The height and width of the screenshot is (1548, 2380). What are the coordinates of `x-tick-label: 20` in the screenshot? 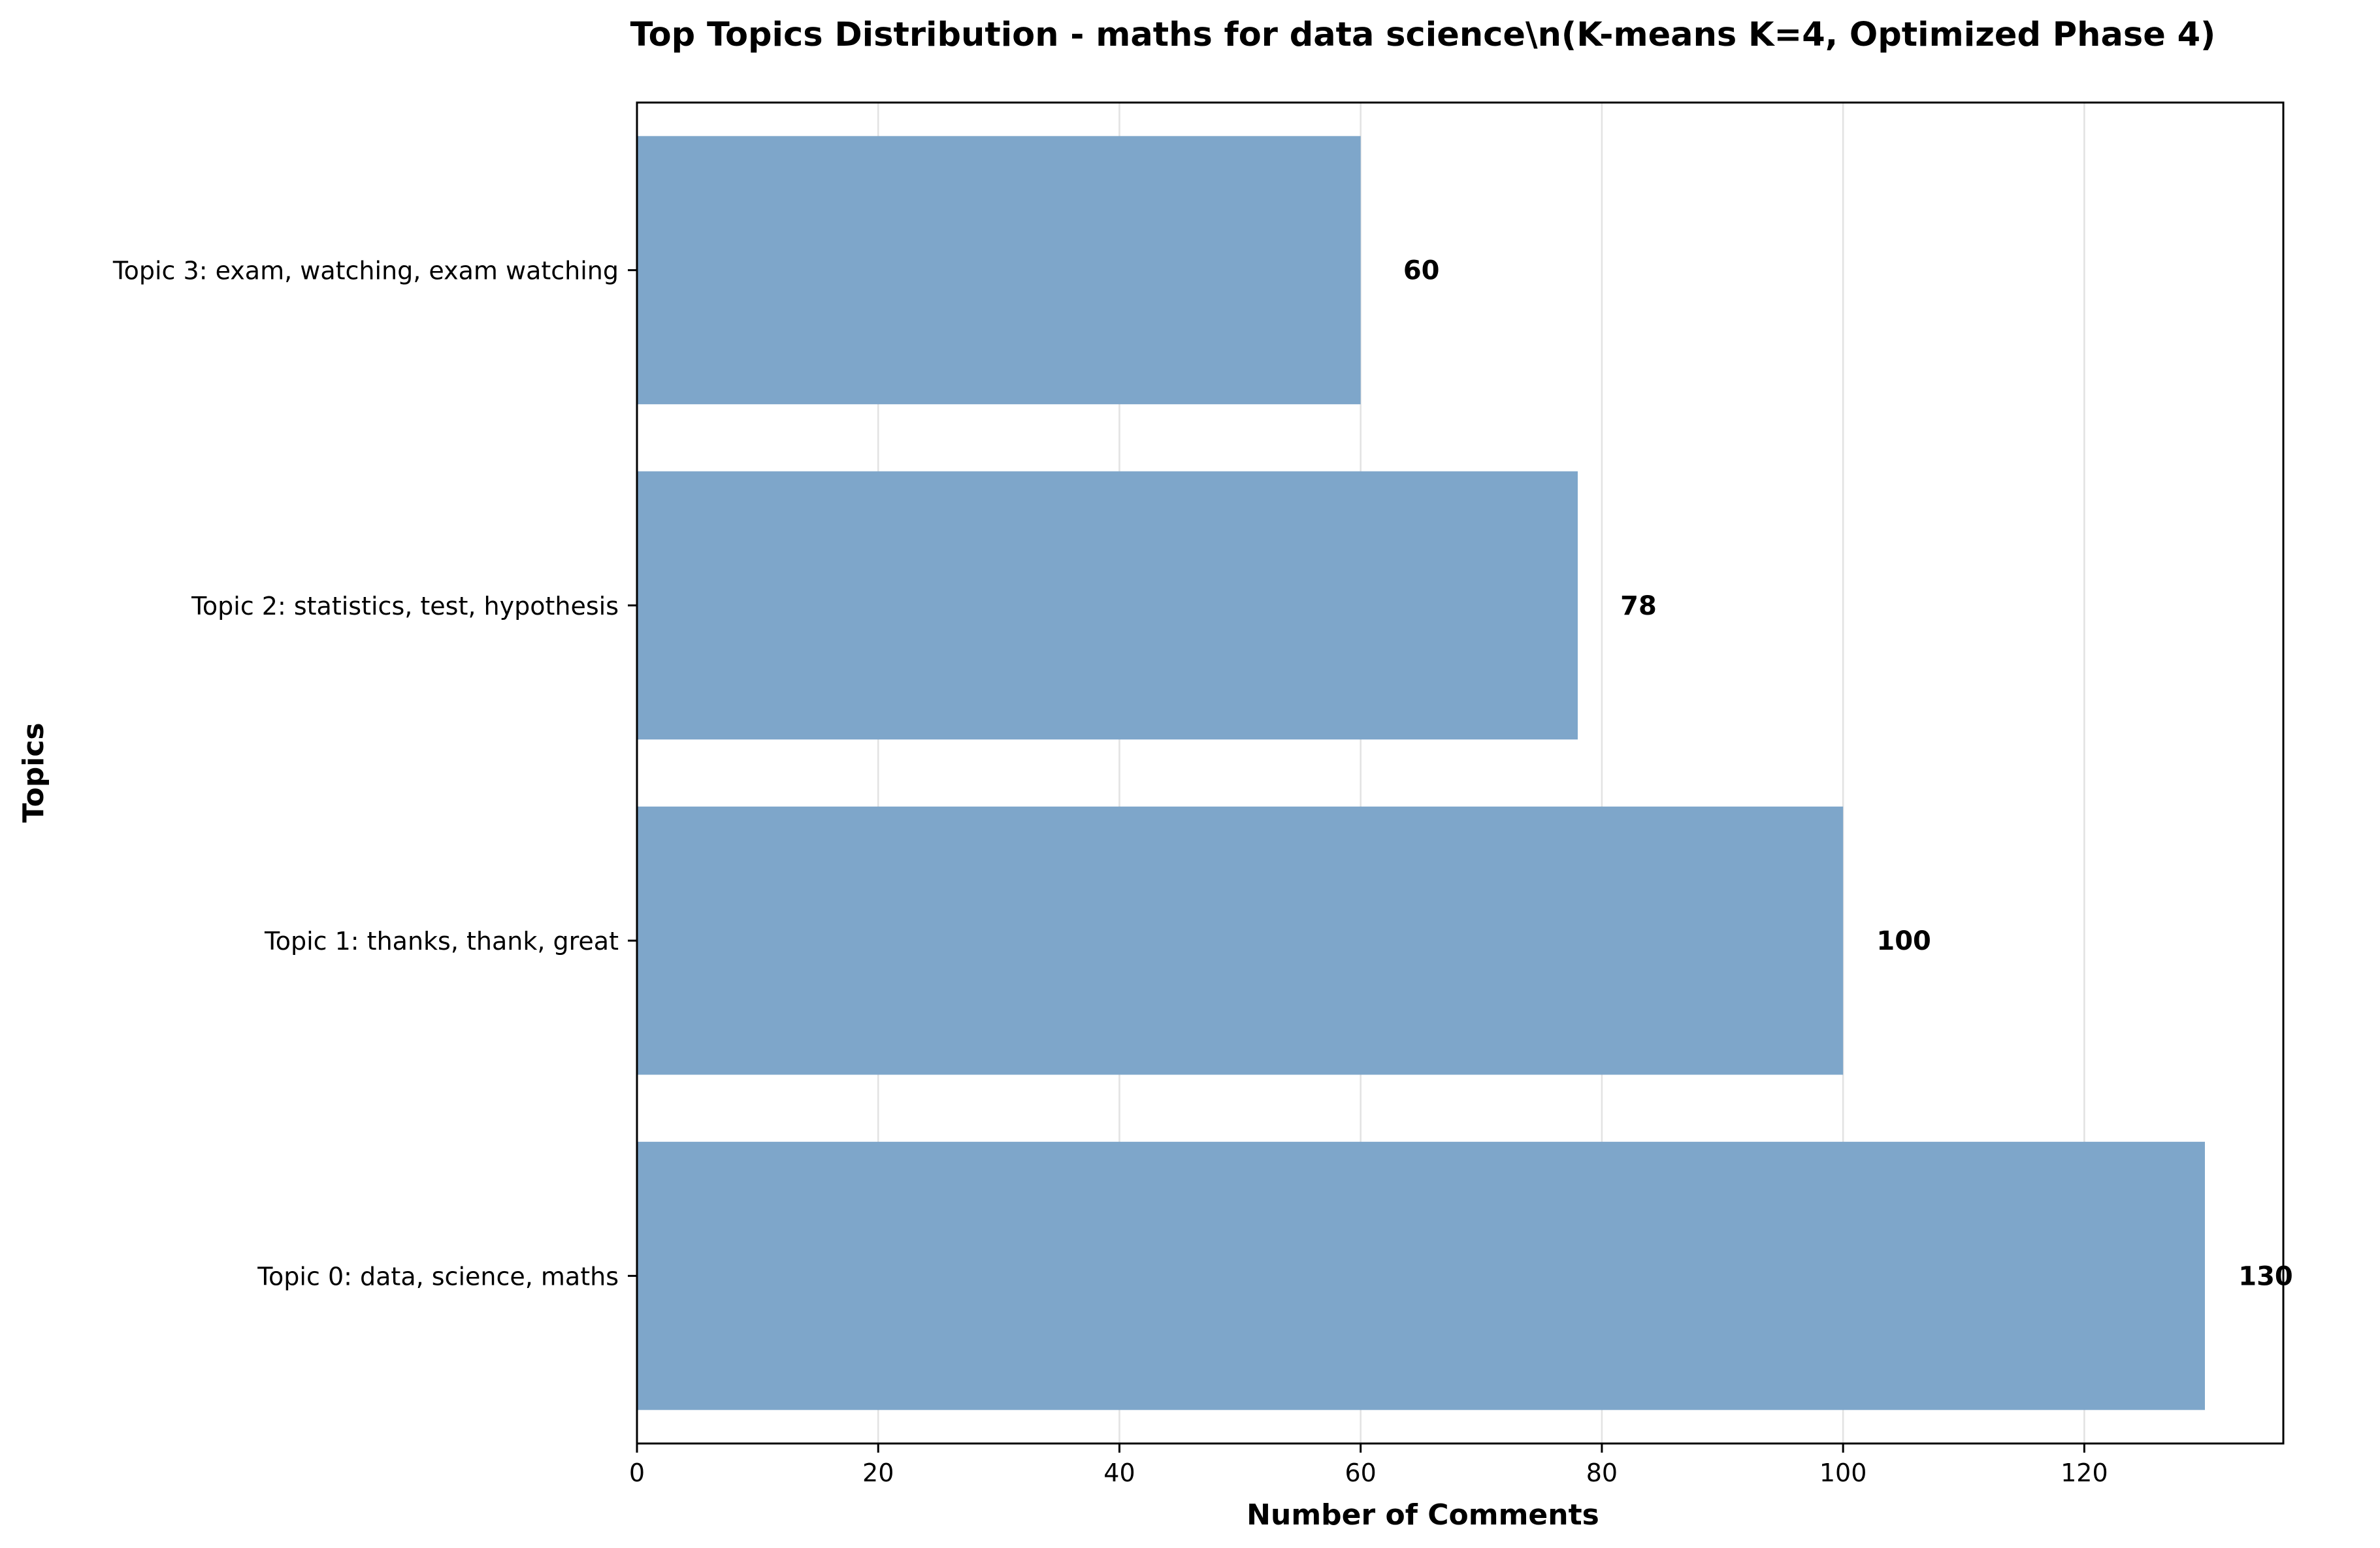 It's located at (878, 1473).